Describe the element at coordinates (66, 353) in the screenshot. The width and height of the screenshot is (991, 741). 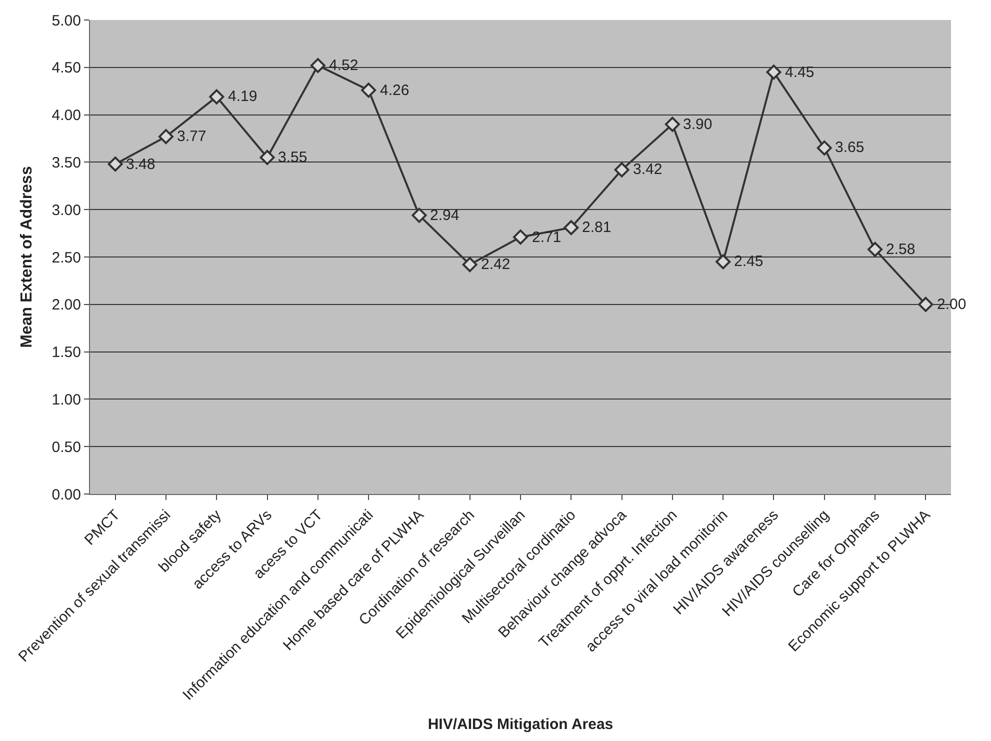
I see `y-tick-label: 1.50` at that location.